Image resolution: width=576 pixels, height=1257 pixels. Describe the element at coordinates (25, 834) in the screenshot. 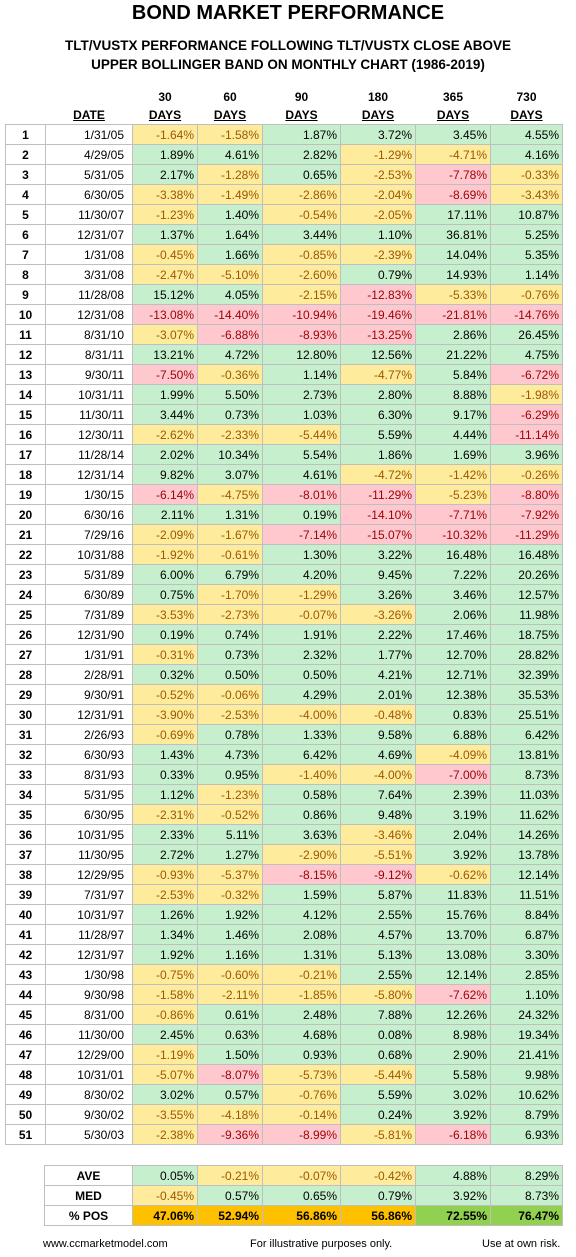

I see `row-index: 36` at that location.